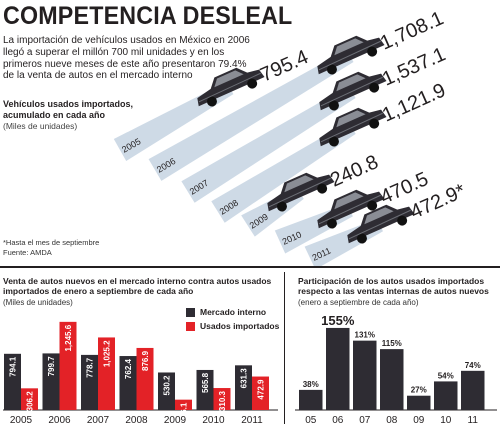 This screenshot has height=430, width=500. I want to click on legend-label-usados-importados: Usados importados, so click(240, 326).